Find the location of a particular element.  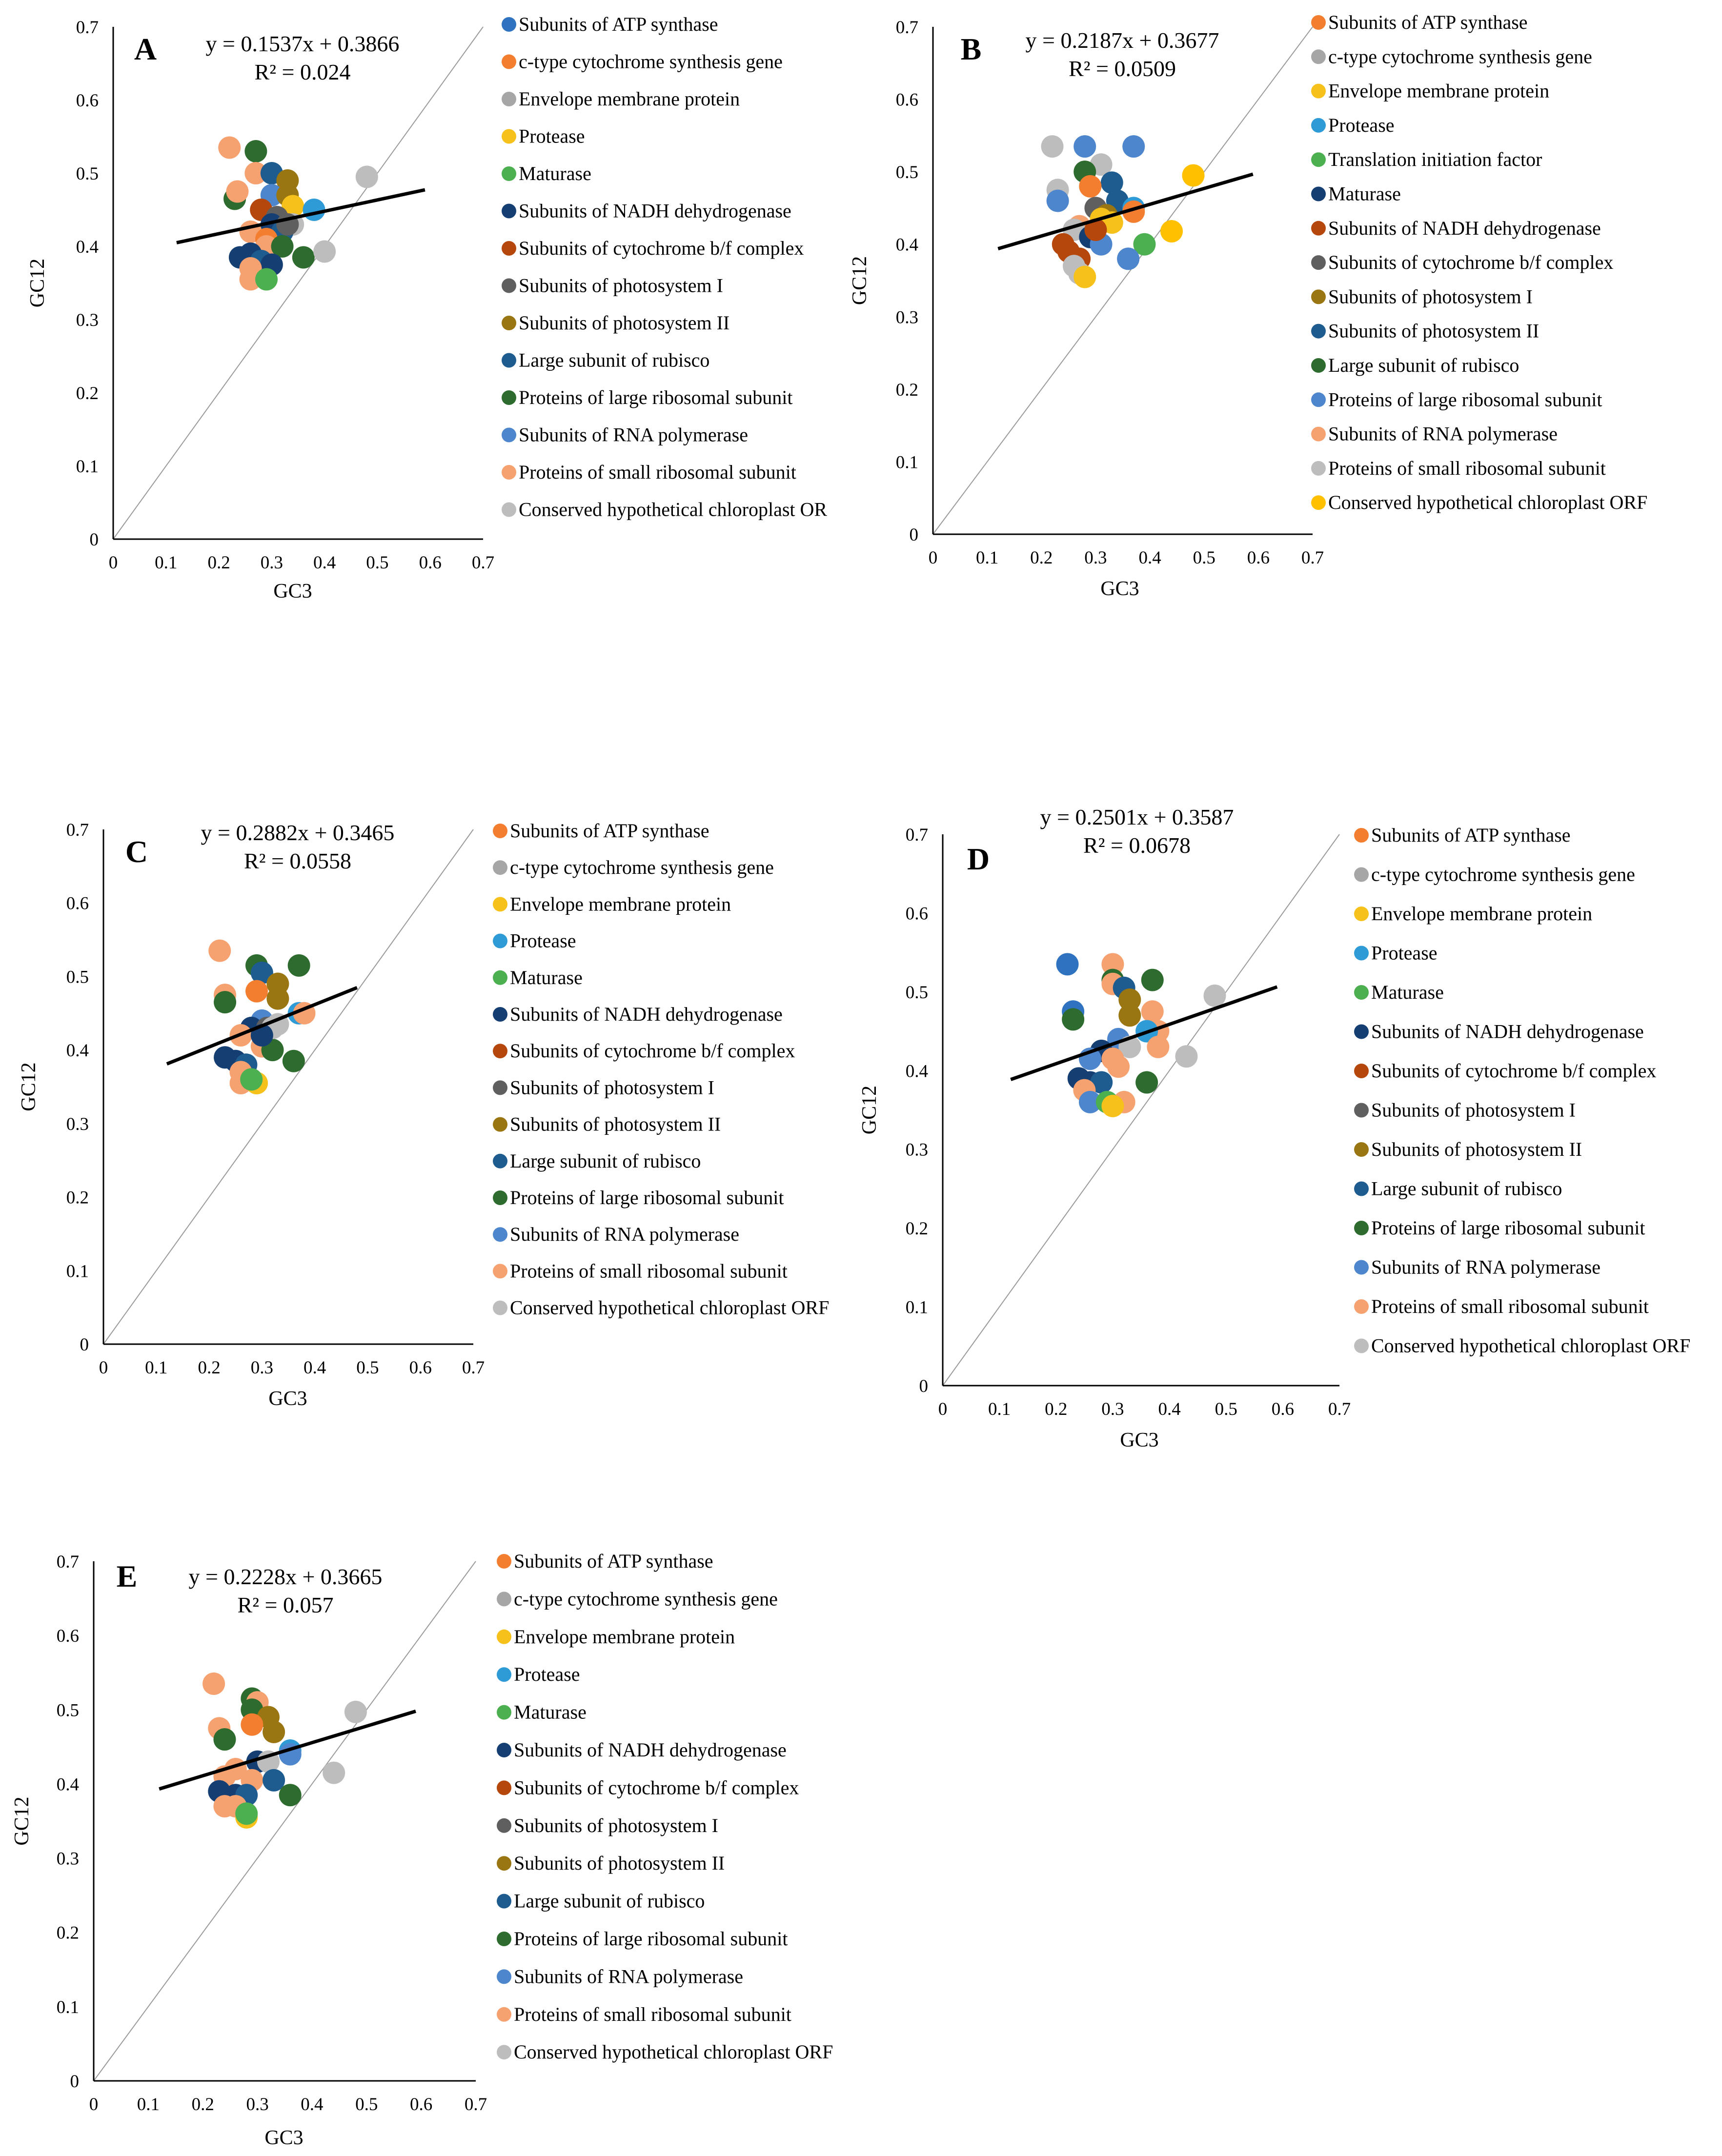

legend-entry: Subunits of ATP synthase is located at coordinates (1428, 22).